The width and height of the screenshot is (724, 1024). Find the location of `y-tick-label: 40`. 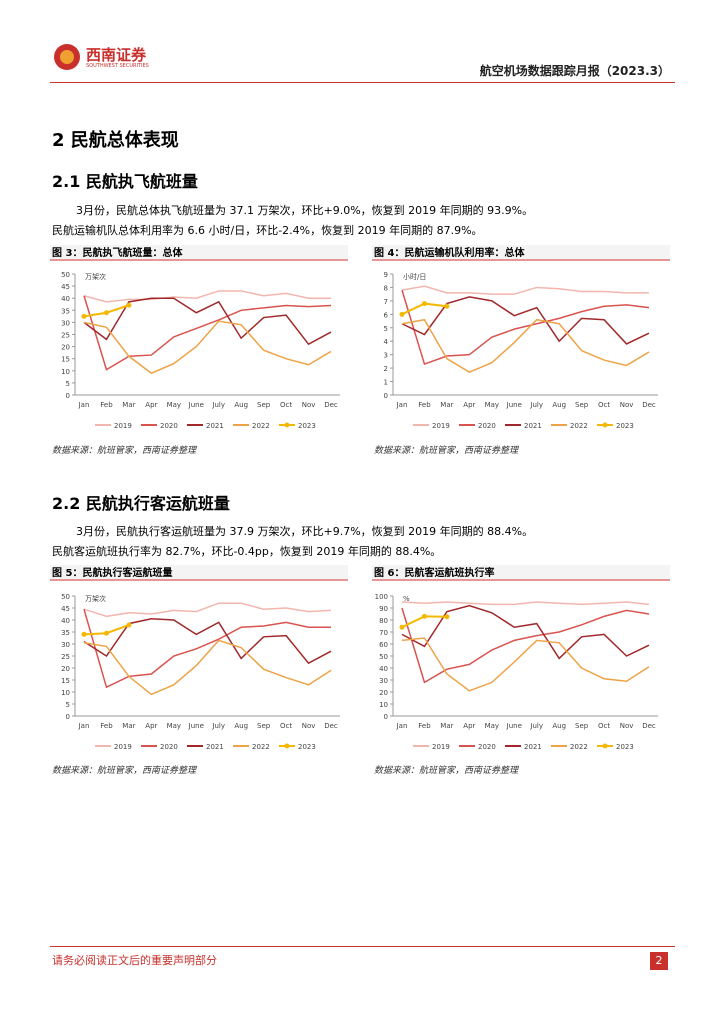

y-tick-label: 40 is located at coordinates (383, 669).